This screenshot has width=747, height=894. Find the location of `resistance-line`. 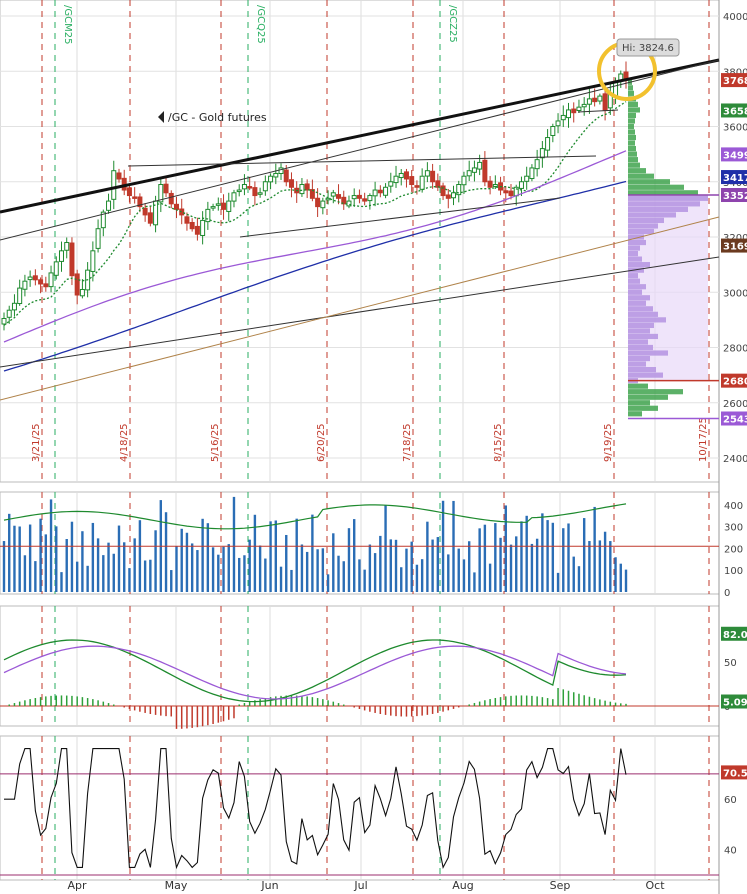

resistance-line is located at coordinates (362, 161).